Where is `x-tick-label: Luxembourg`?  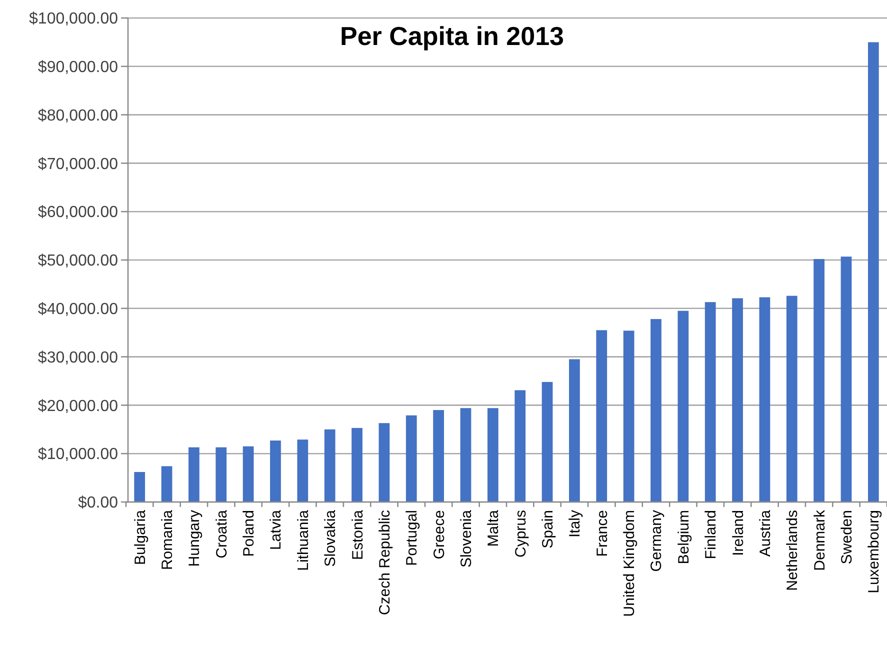
x-tick-label: Luxembourg is located at coordinates (874, 552).